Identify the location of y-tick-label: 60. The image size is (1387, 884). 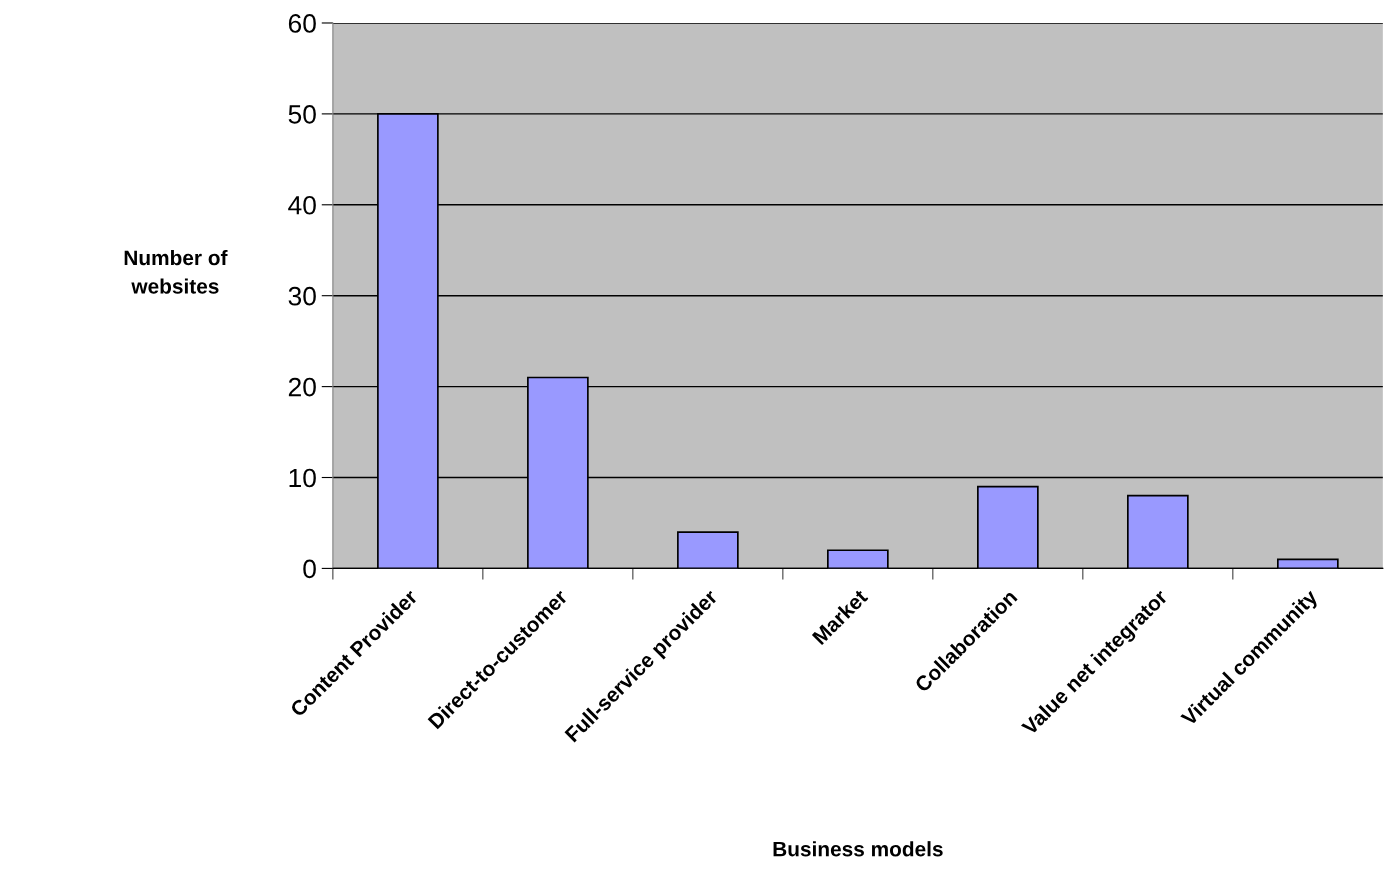
(302, 23).